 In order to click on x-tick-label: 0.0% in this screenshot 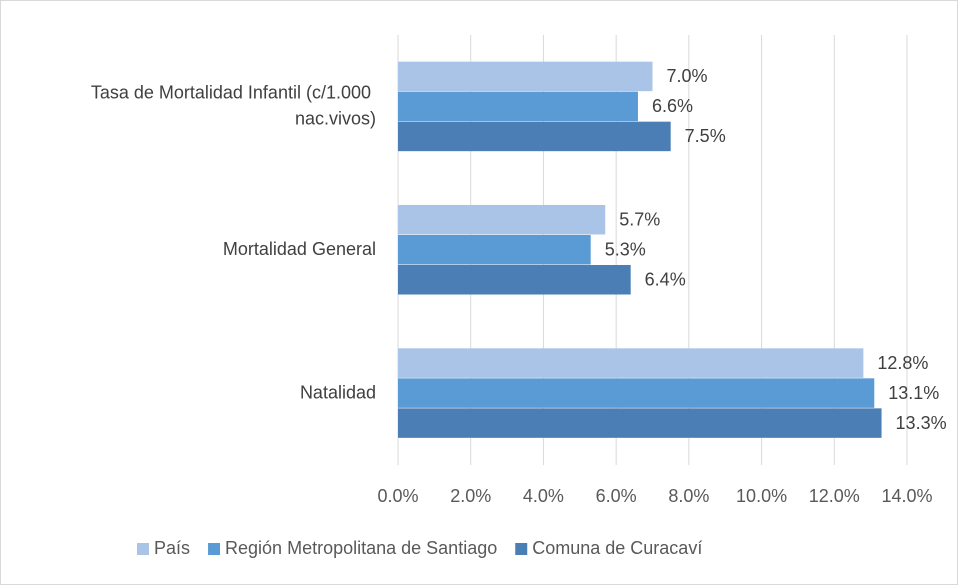, I will do `click(397, 496)`.